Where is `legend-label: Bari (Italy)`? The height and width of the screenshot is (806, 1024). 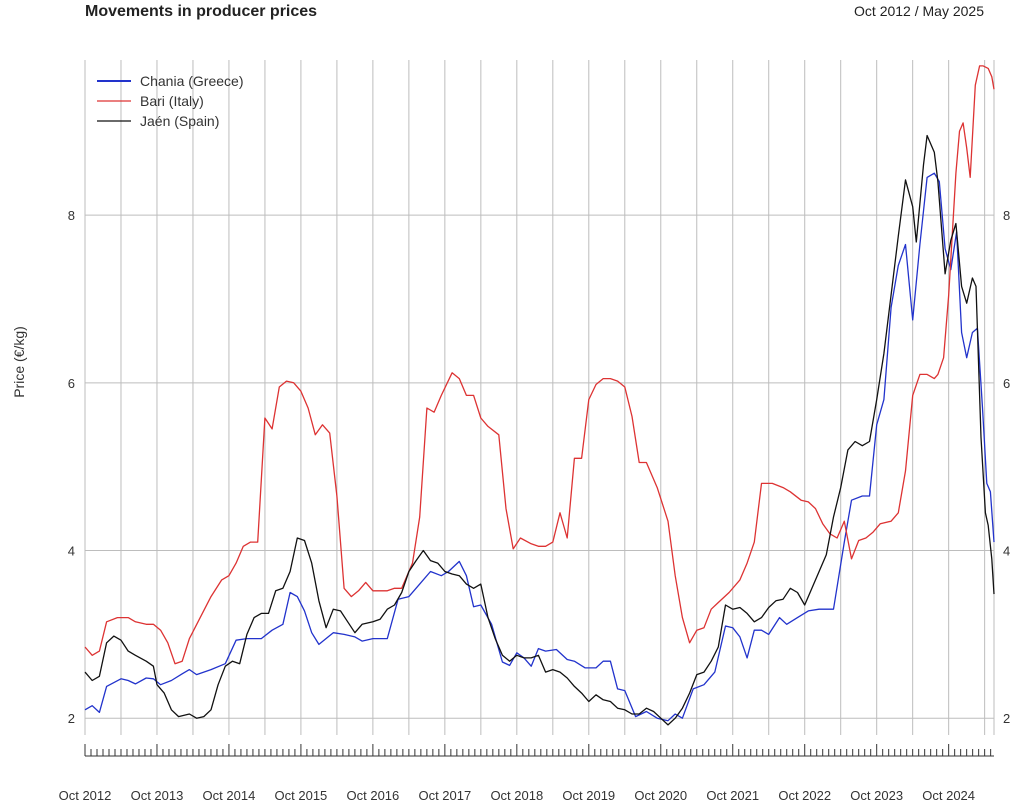 legend-label: Bari (Italy) is located at coordinates (172, 101).